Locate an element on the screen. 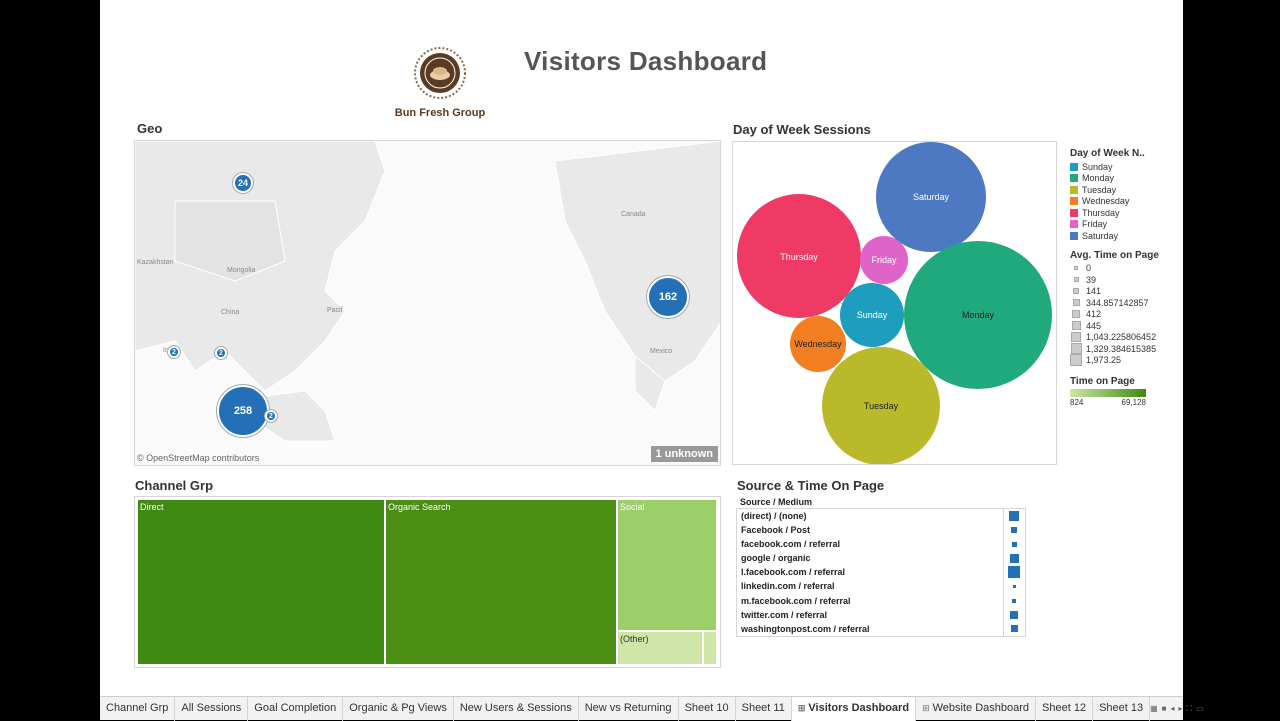  source-row: washingtonpost.com / referral is located at coordinates (881, 629).